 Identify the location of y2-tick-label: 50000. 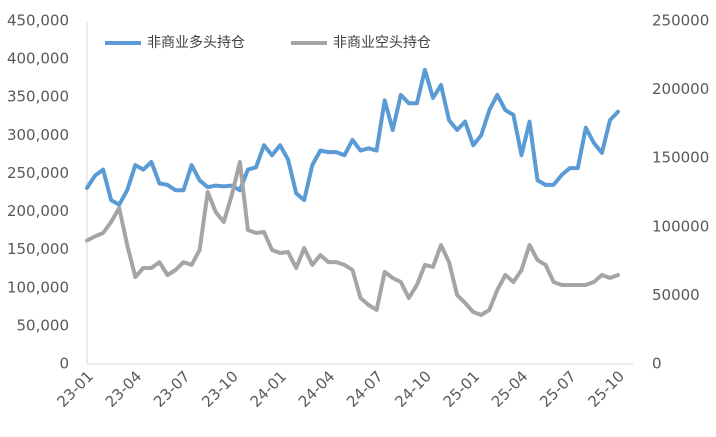
(676, 295).